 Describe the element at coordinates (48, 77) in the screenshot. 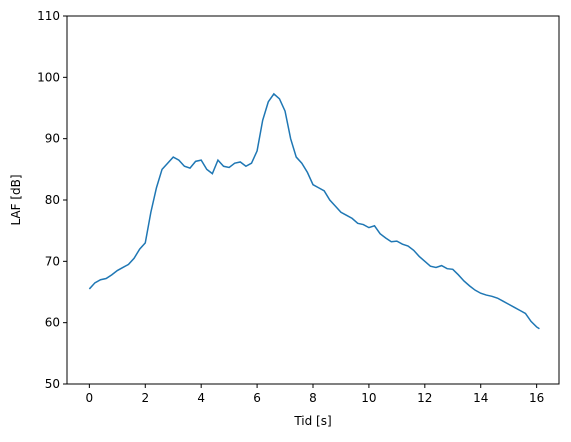

I see `y-tick-label: 100` at that location.